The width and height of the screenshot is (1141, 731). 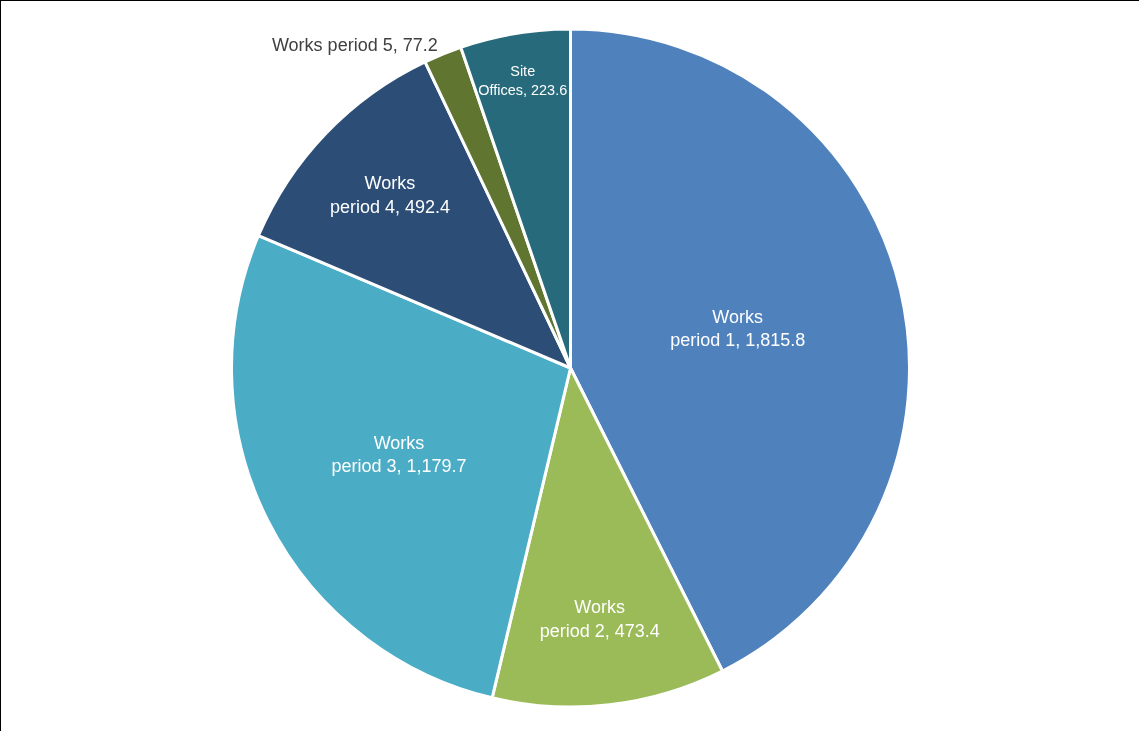 What do you see at coordinates (354, 45) in the screenshot?
I see `slice-label: Works period 5, 77.2` at bounding box center [354, 45].